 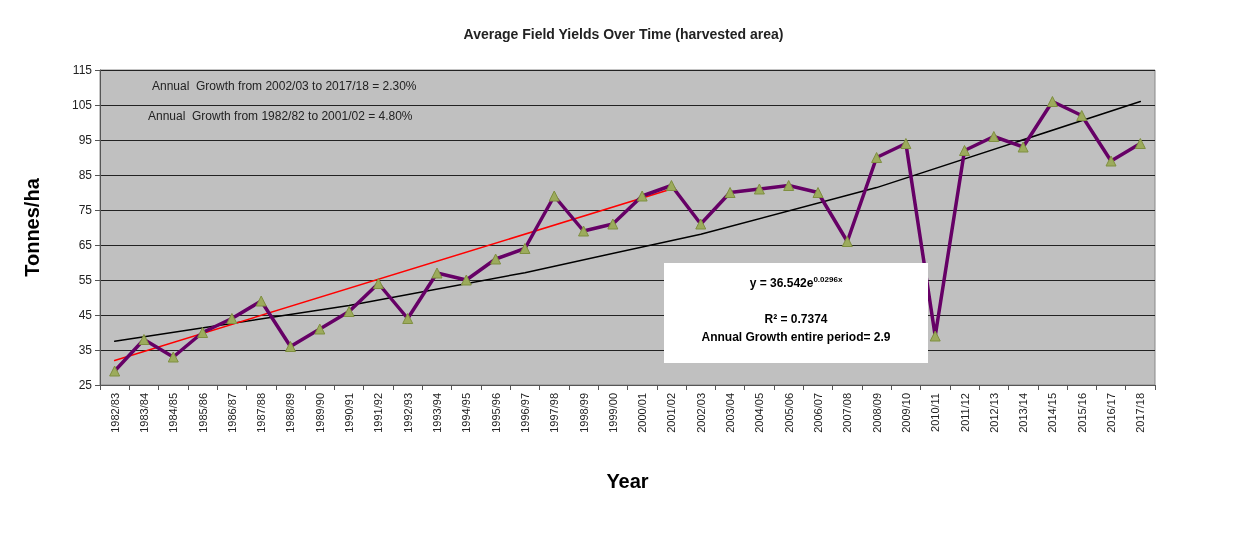 What do you see at coordinates (1140, 413) in the screenshot?
I see `x-tick-label: 2017/18` at bounding box center [1140, 413].